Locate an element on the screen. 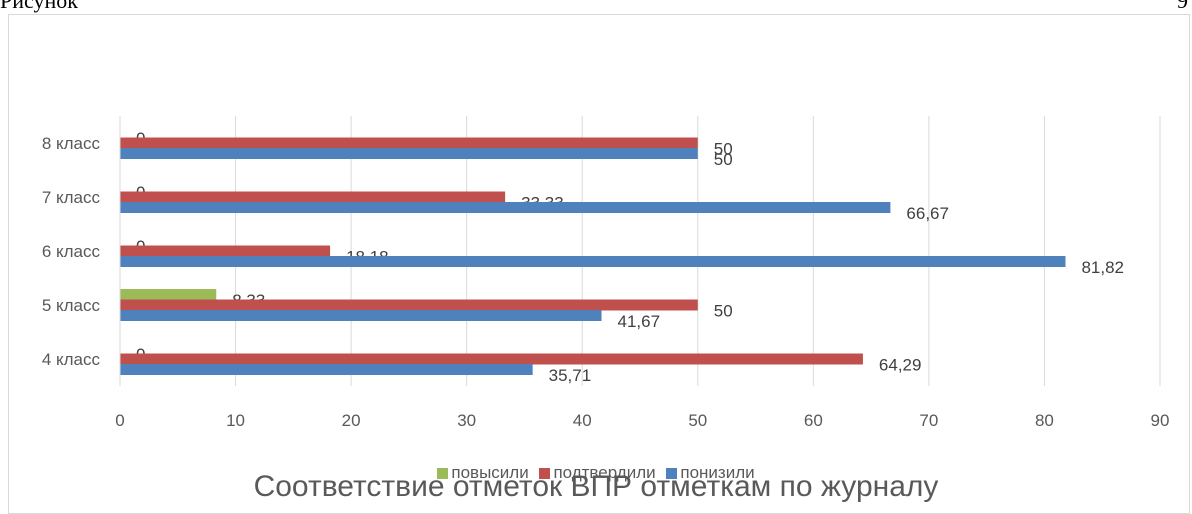  x-tick-label-2: 20 is located at coordinates (351, 420).